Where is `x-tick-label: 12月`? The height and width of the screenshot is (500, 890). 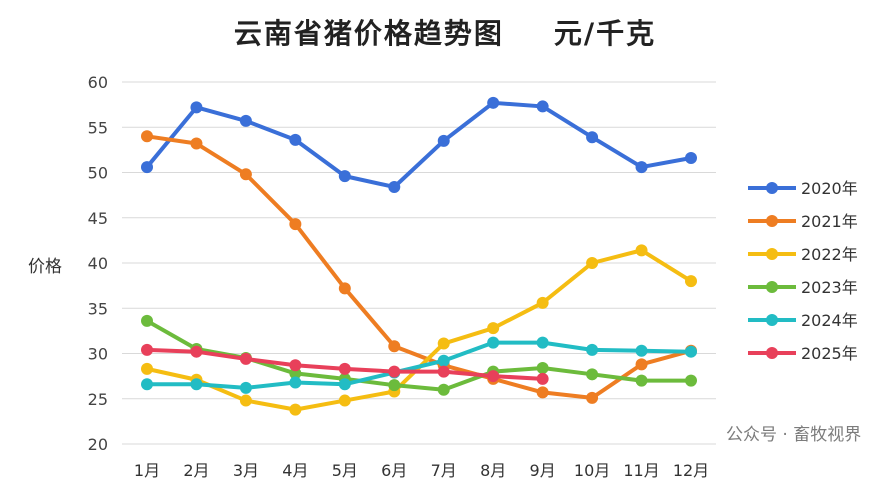
x-tick-label: 12月 is located at coordinates (691, 470).